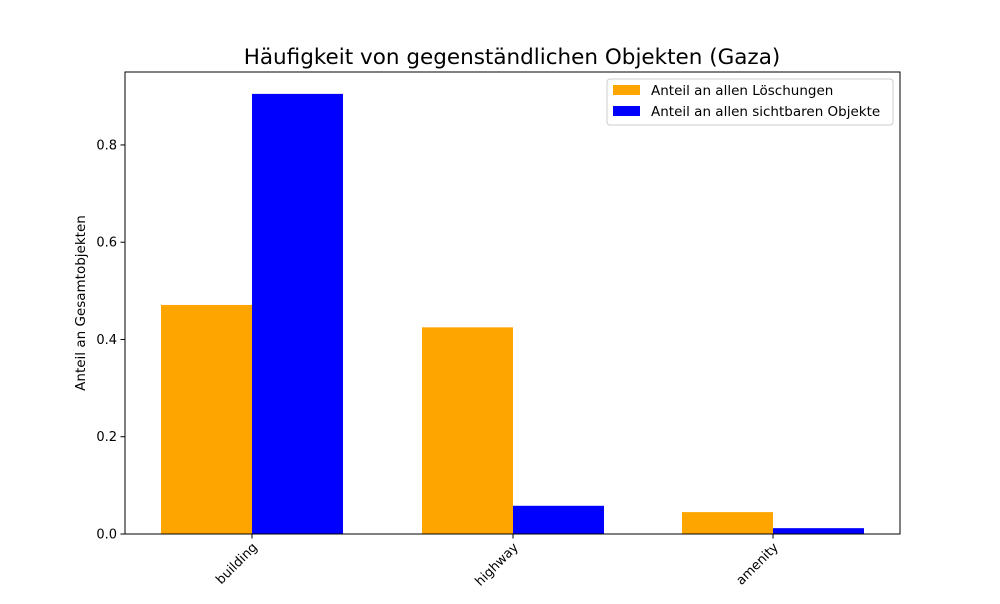  What do you see at coordinates (497, 564) in the screenshot?
I see `x-tick-label-highway: highway` at bounding box center [497, 564].